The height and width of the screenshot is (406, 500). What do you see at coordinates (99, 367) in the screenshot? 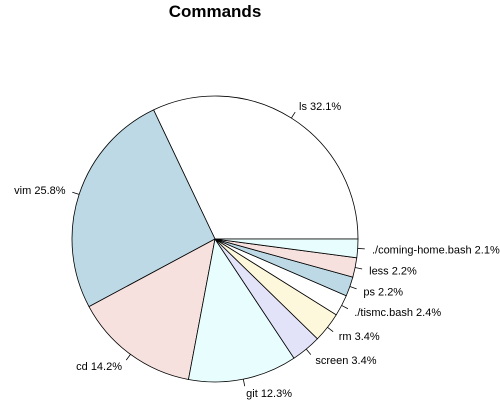
I see `pie-slice-label: cd 14.2%` at bounding box center [99, 367].